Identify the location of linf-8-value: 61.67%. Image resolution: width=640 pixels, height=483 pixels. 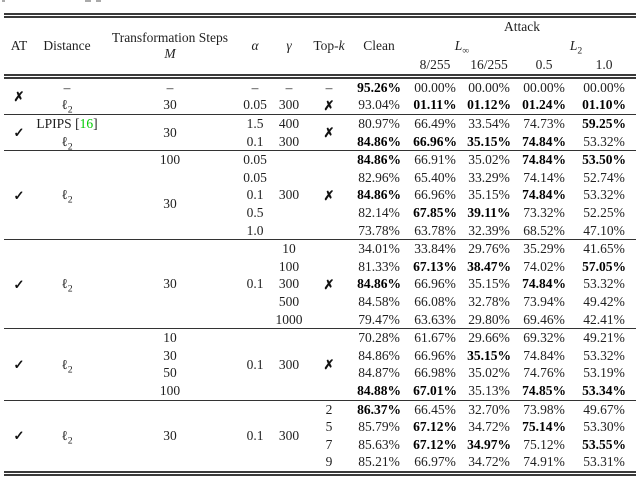
(435, 338).